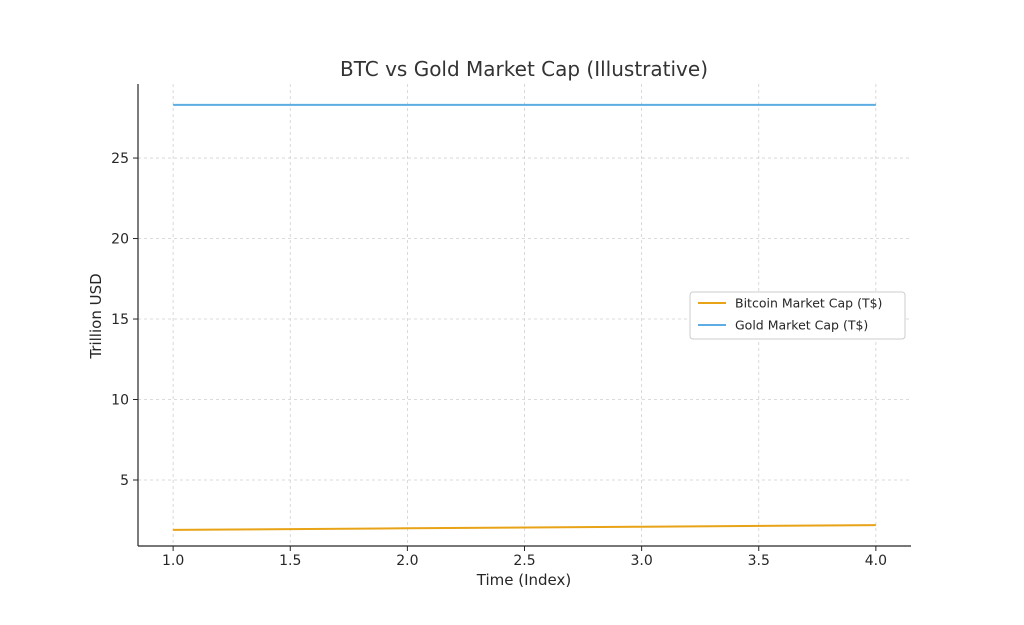 The width and height of the screenshot is (1024, 625). I want to click on legend-box, so click(797, 315).